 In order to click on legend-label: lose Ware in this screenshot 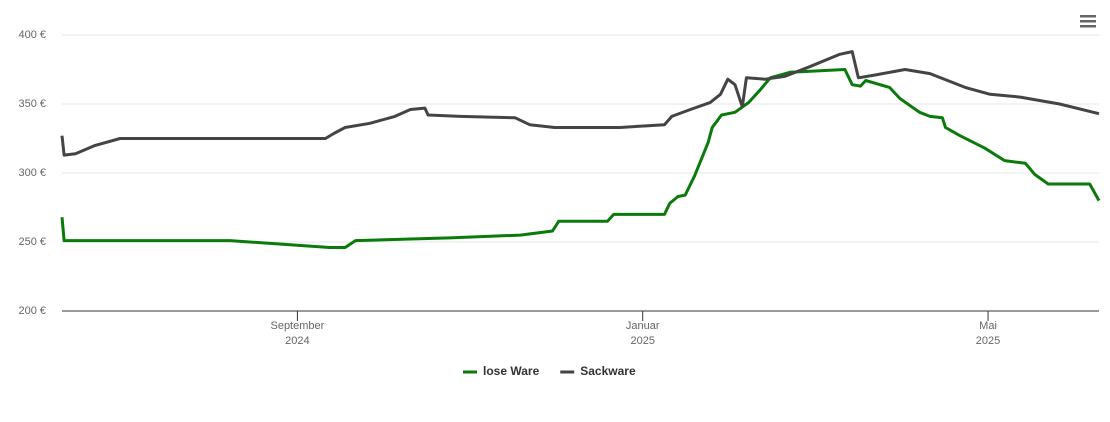, I will do `click(511, 371)`.